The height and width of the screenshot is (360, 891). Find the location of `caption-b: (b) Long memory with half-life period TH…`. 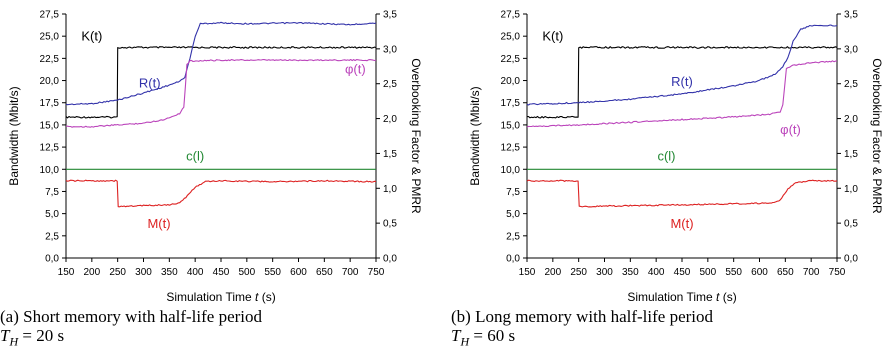

caption-b: (b) Long memory with half-life period TH… is located at coordinates (582, 328).